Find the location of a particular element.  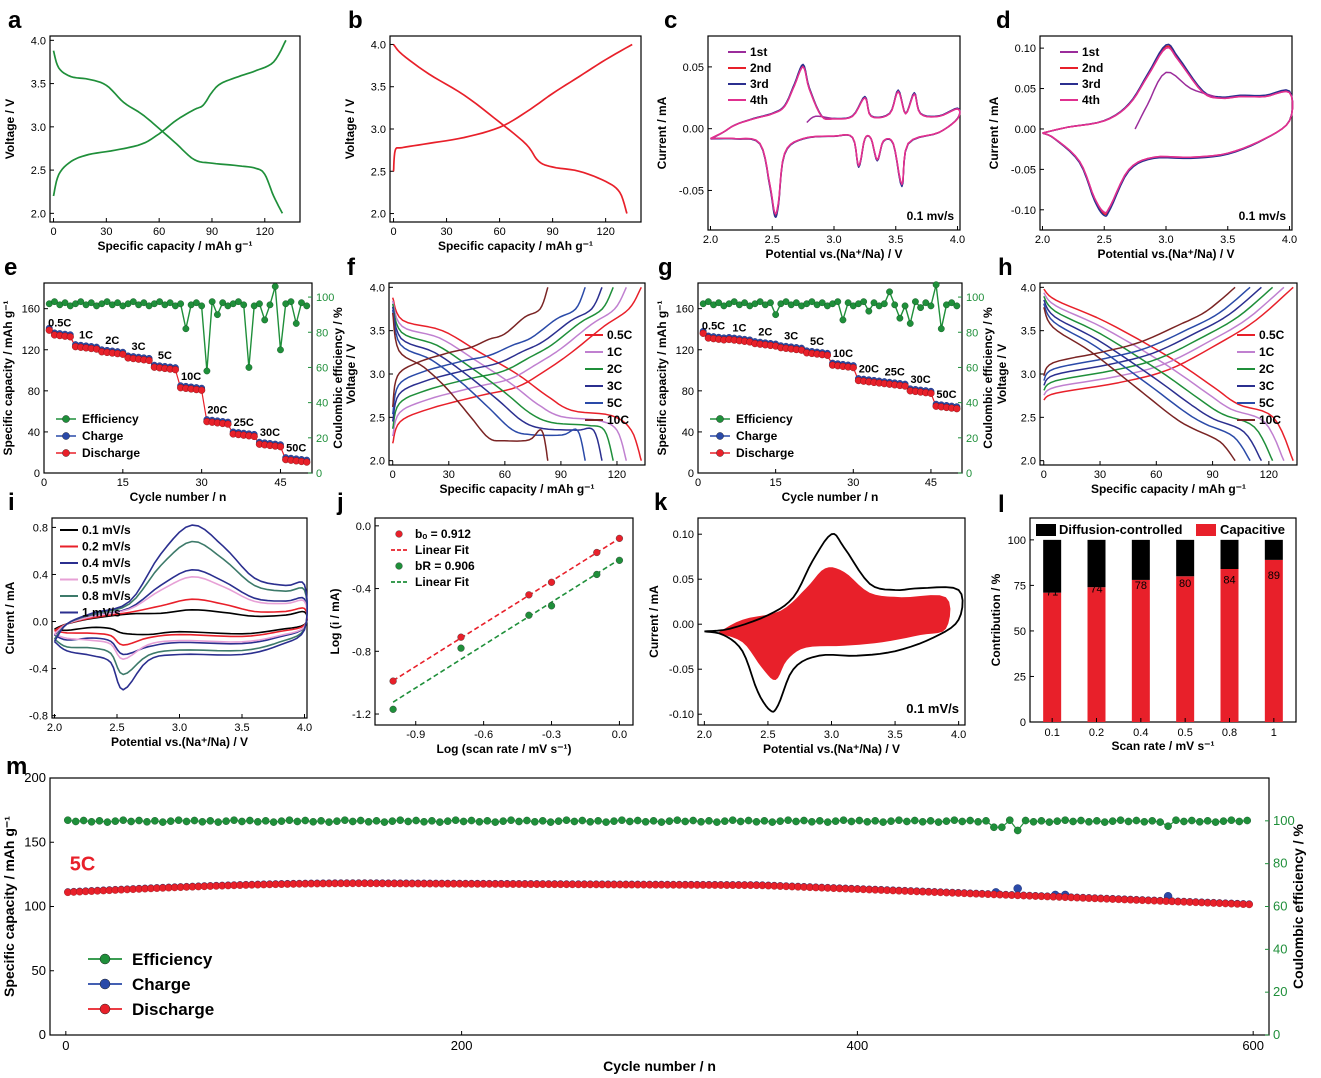

bar-diffusion is located at coordinates (1096, 563).